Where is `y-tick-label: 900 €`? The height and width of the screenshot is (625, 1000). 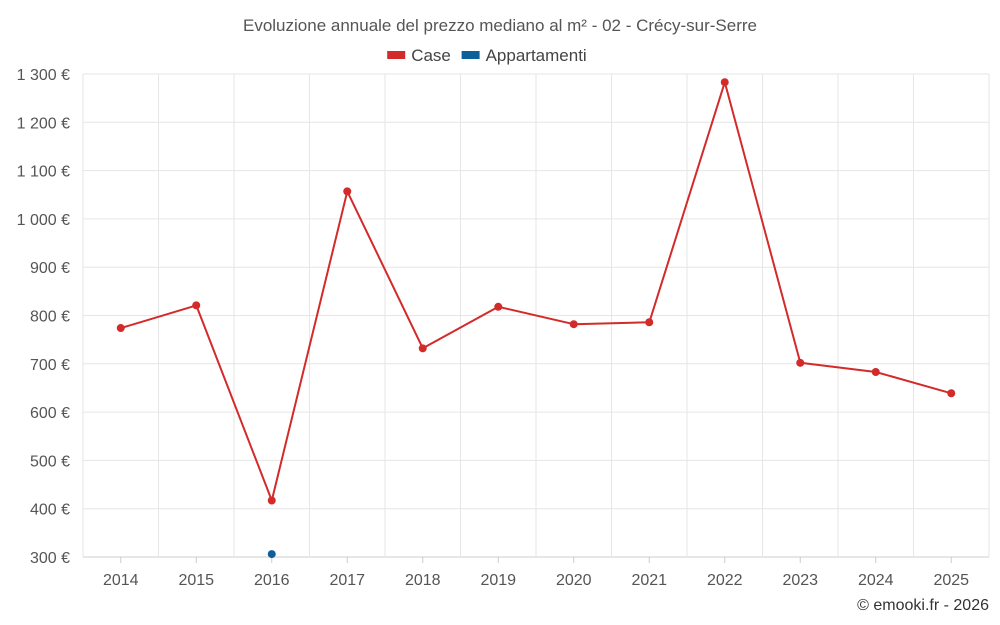
y-tick-label: 900 € is located at coordinates (50, 268).